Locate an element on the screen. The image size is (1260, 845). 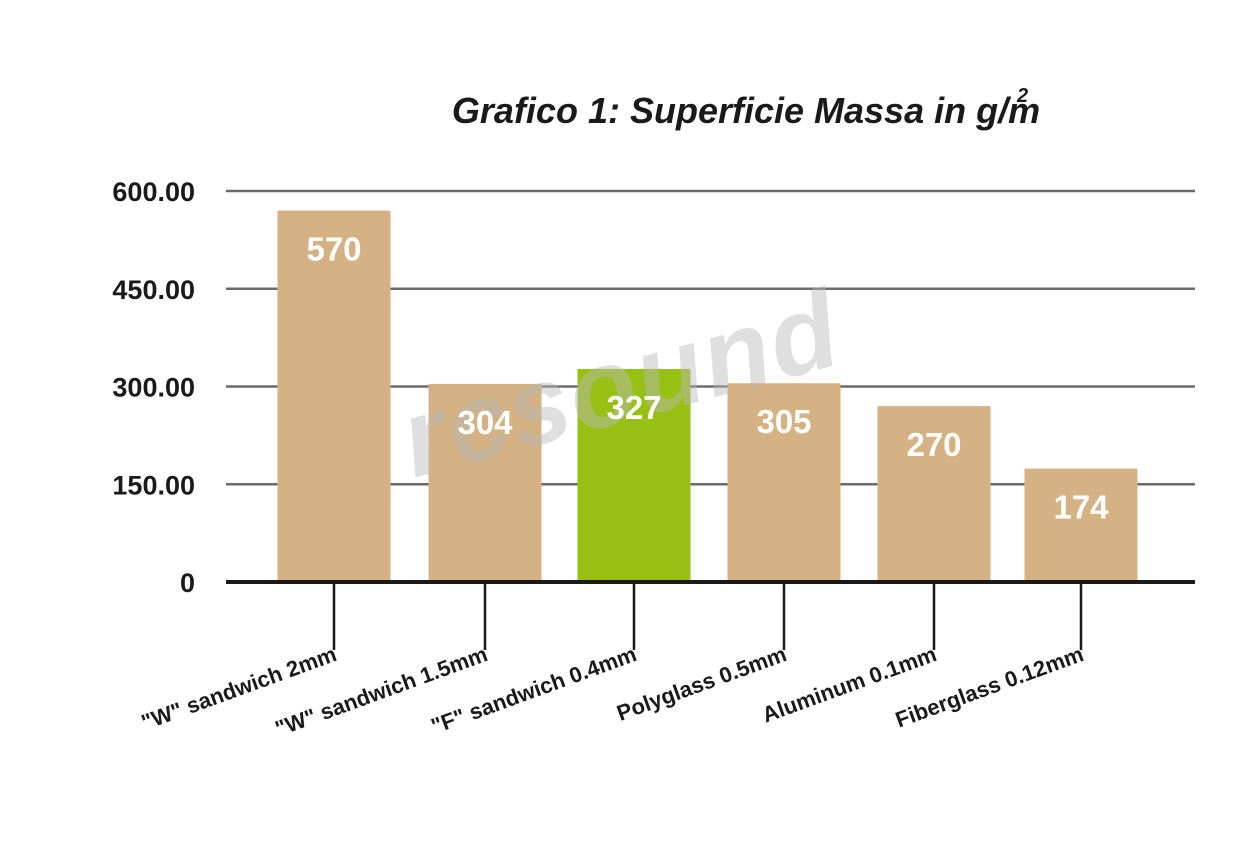
bar-value-label: 174 is located at coordinates (1081, 507).